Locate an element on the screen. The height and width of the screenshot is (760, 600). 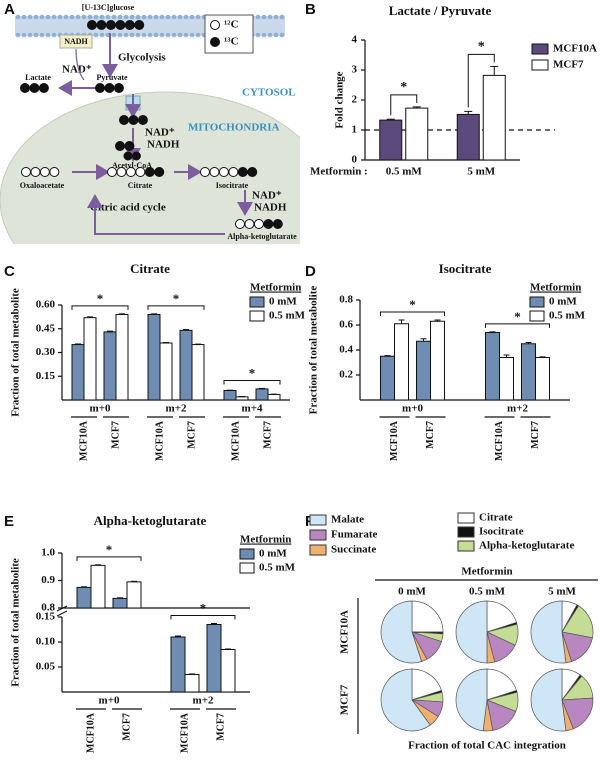
chart-title: Isocitrate is located at coordinates (465, 268).